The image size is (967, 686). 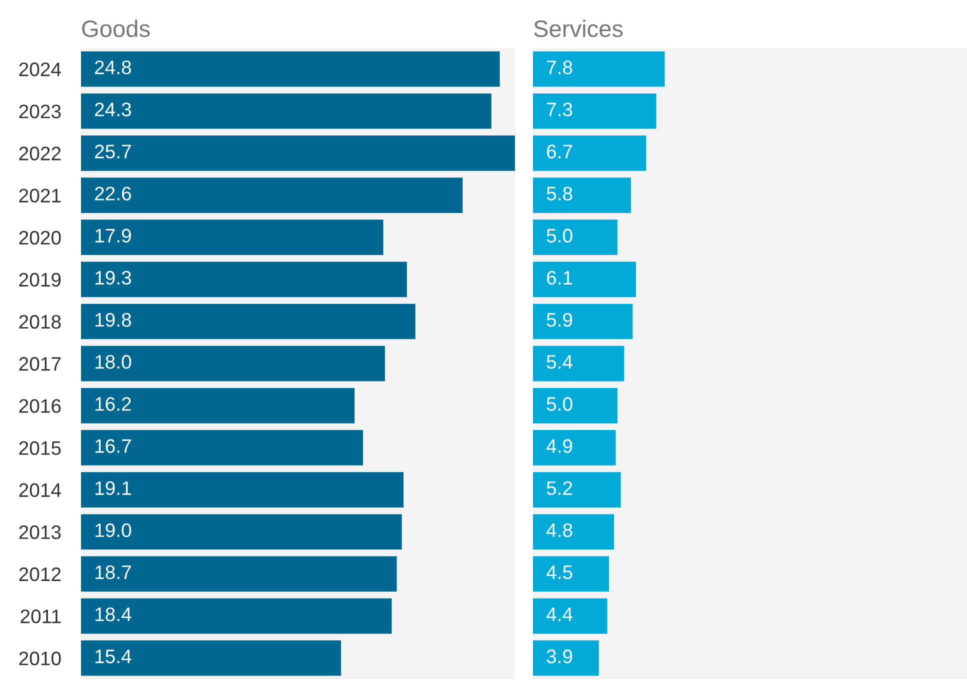 I want to click on data-label: 24.8, so click(x=113, y=67).